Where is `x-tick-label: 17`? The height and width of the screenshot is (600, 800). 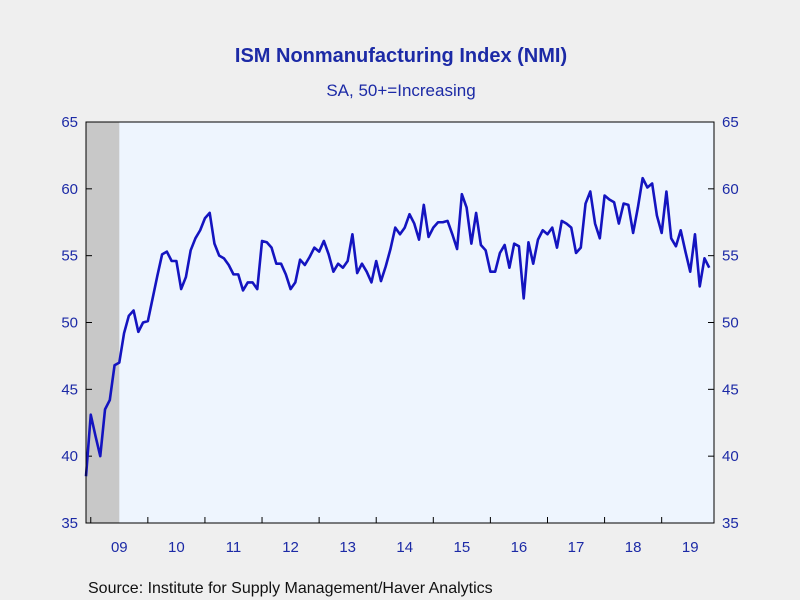 x-tick-label: 17 is located at coordinates (576, 547).